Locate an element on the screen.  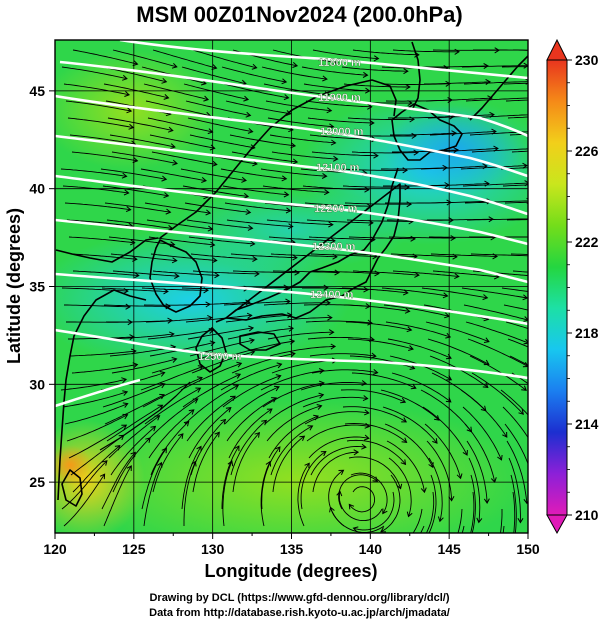
colorbar-bottom-arrow is located at coordinates (557, 524).